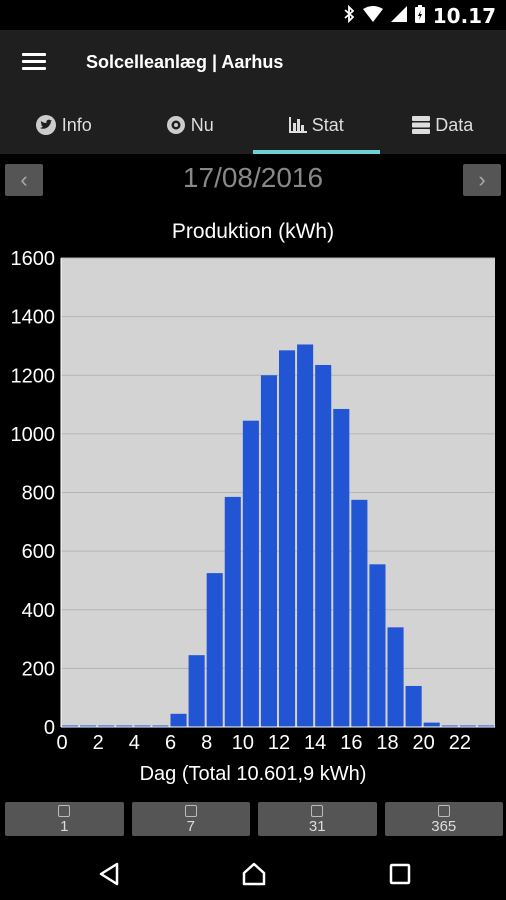 The image size is (506, 900). Describe the element at coordinates (421, 125) in the screenshot. I see `database-icon` at that location.